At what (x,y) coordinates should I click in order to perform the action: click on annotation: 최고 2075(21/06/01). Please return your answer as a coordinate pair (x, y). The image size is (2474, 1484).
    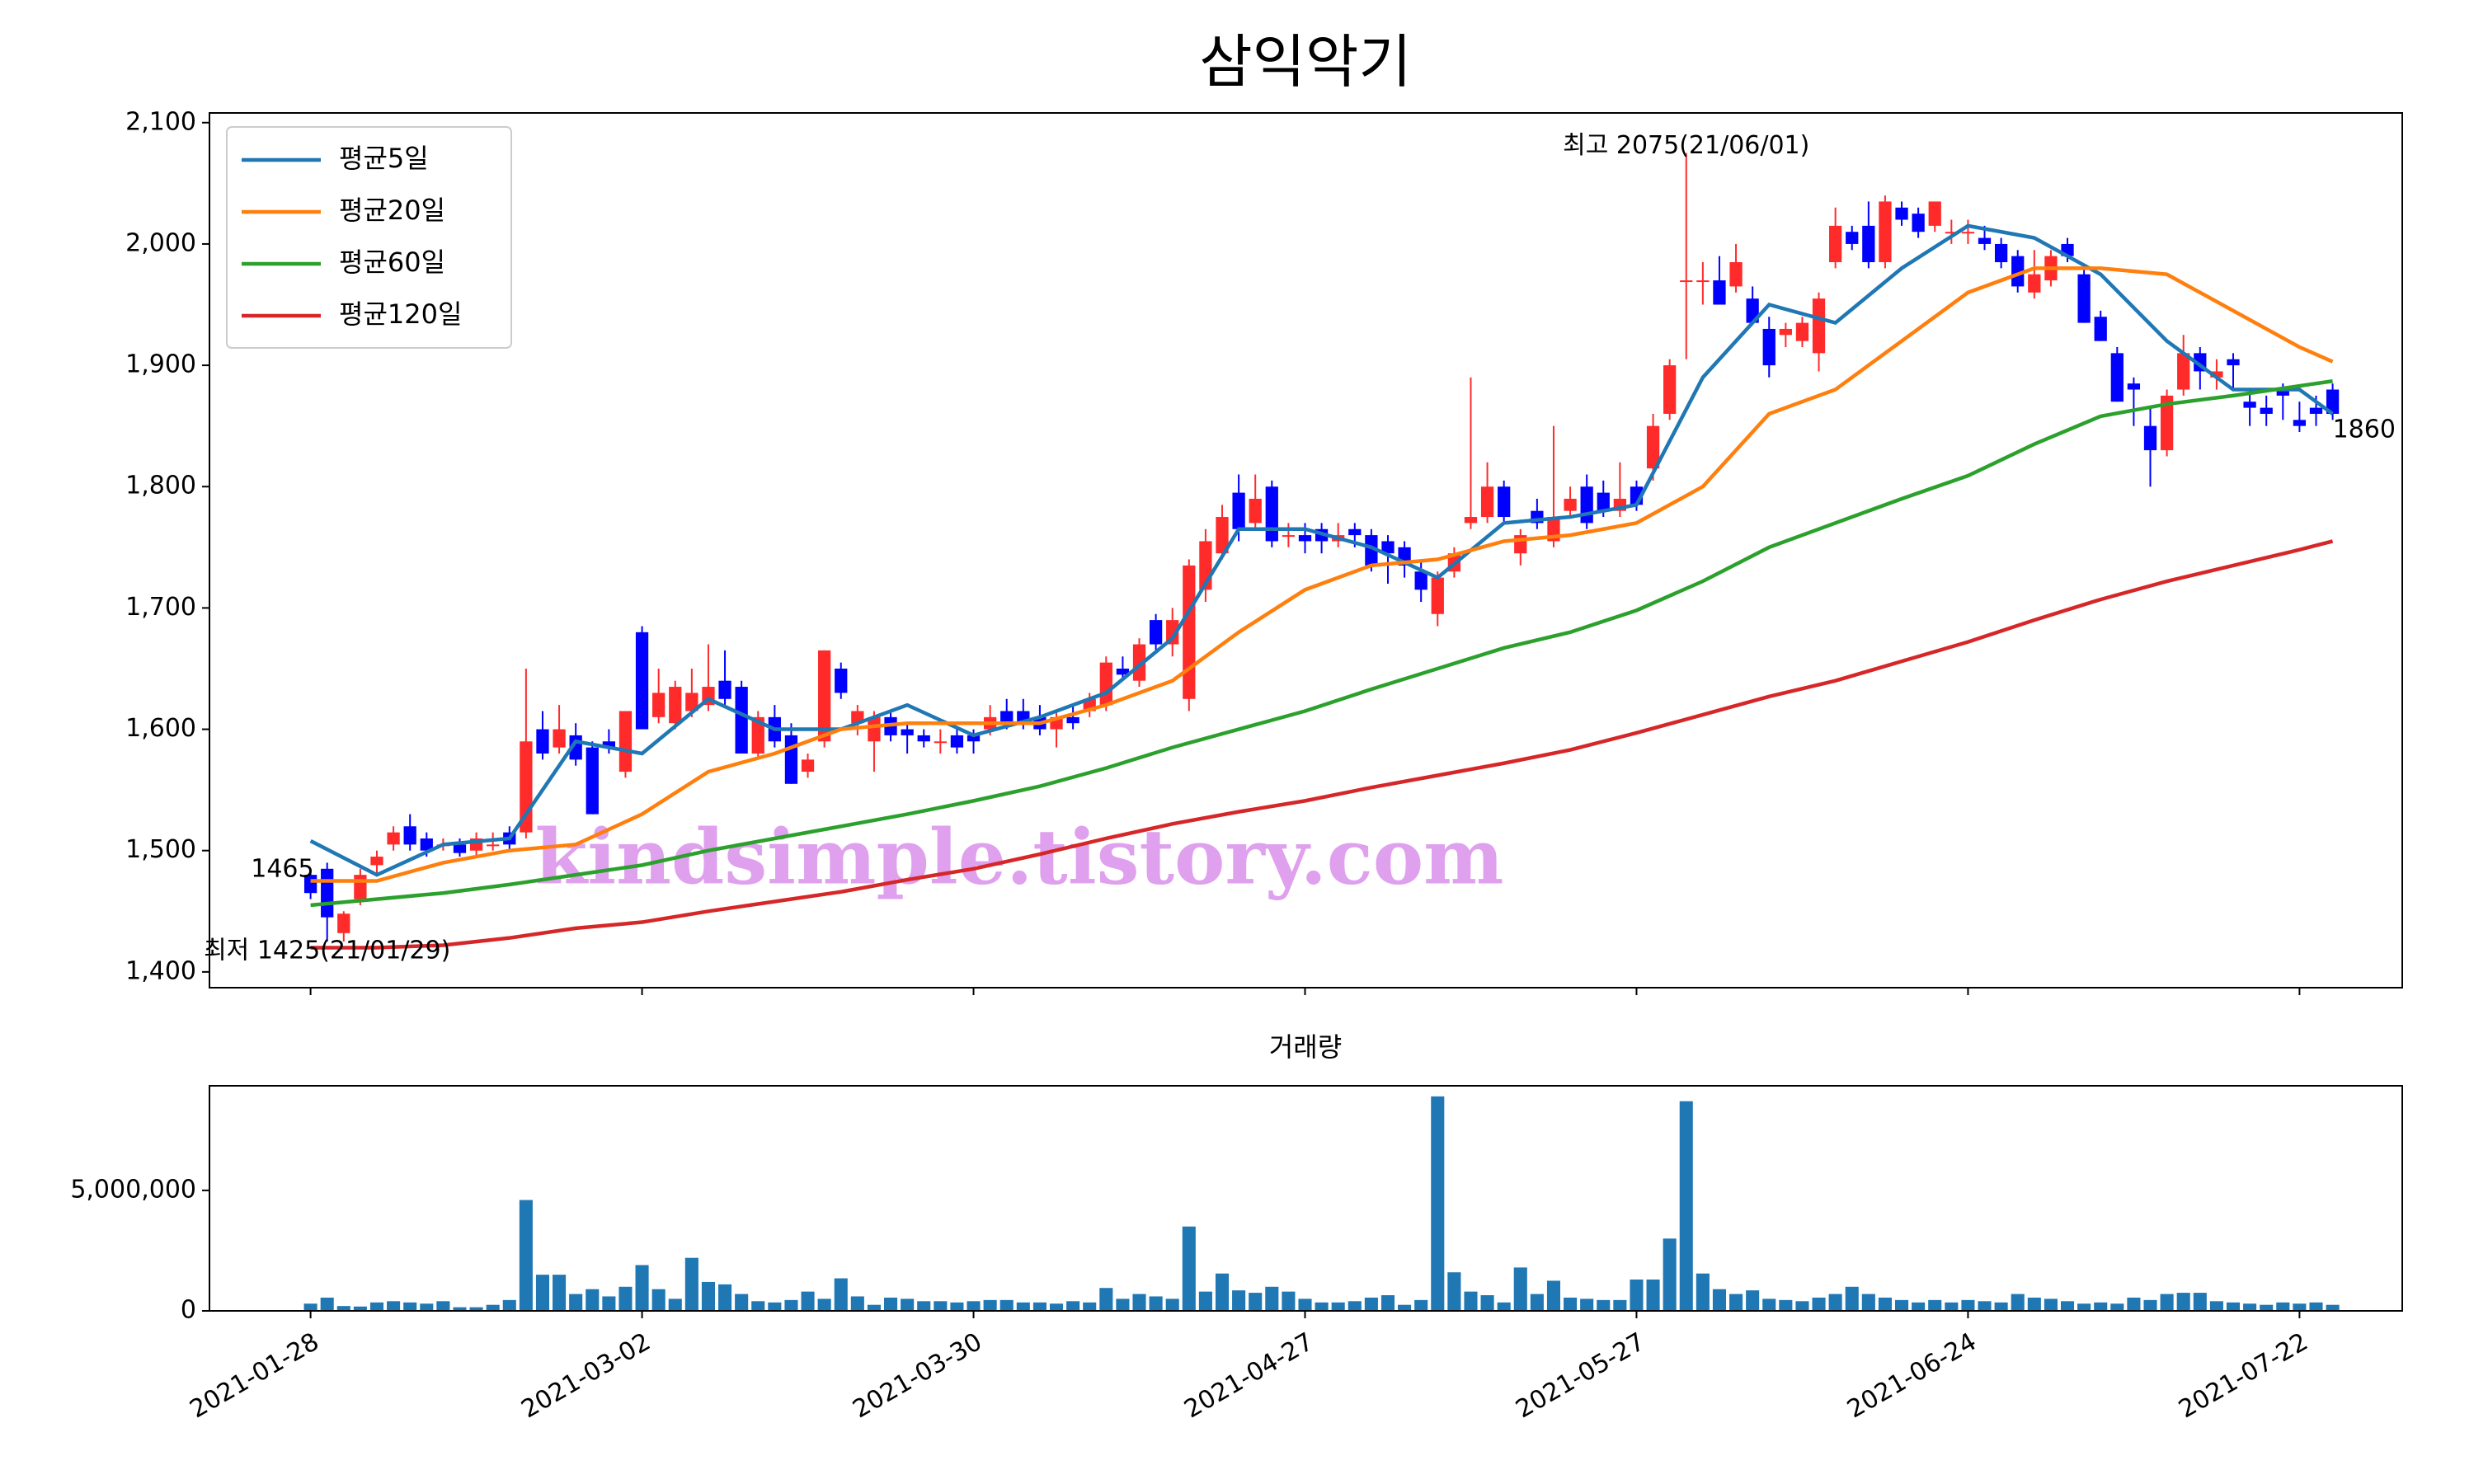
    Looking at the image, I should click on (1686, 145).